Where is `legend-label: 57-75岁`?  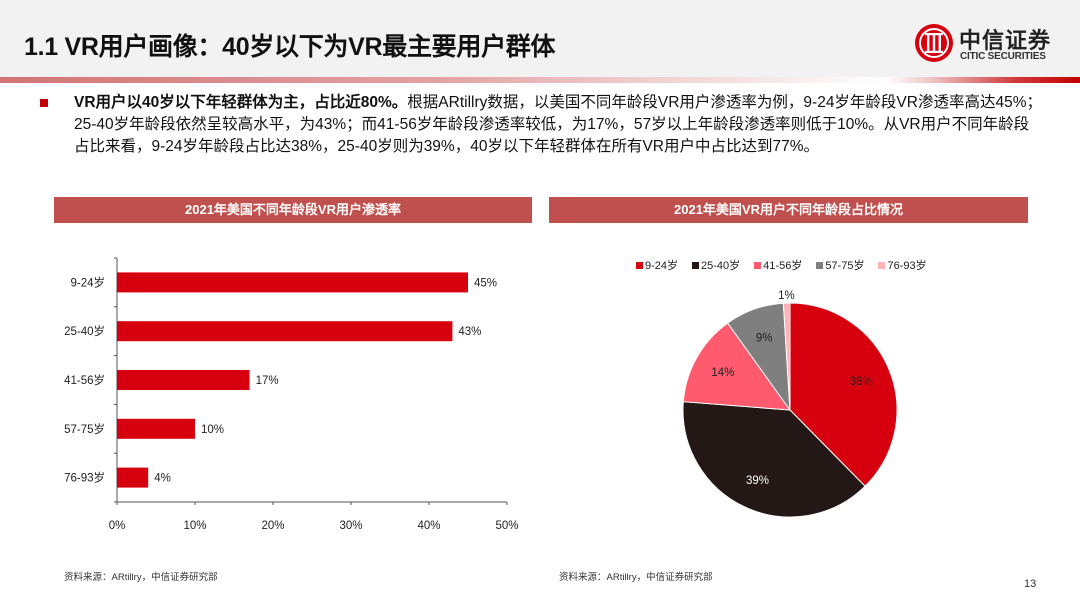
legend-label: 57-75岁 is located at coordinates (845, 266).